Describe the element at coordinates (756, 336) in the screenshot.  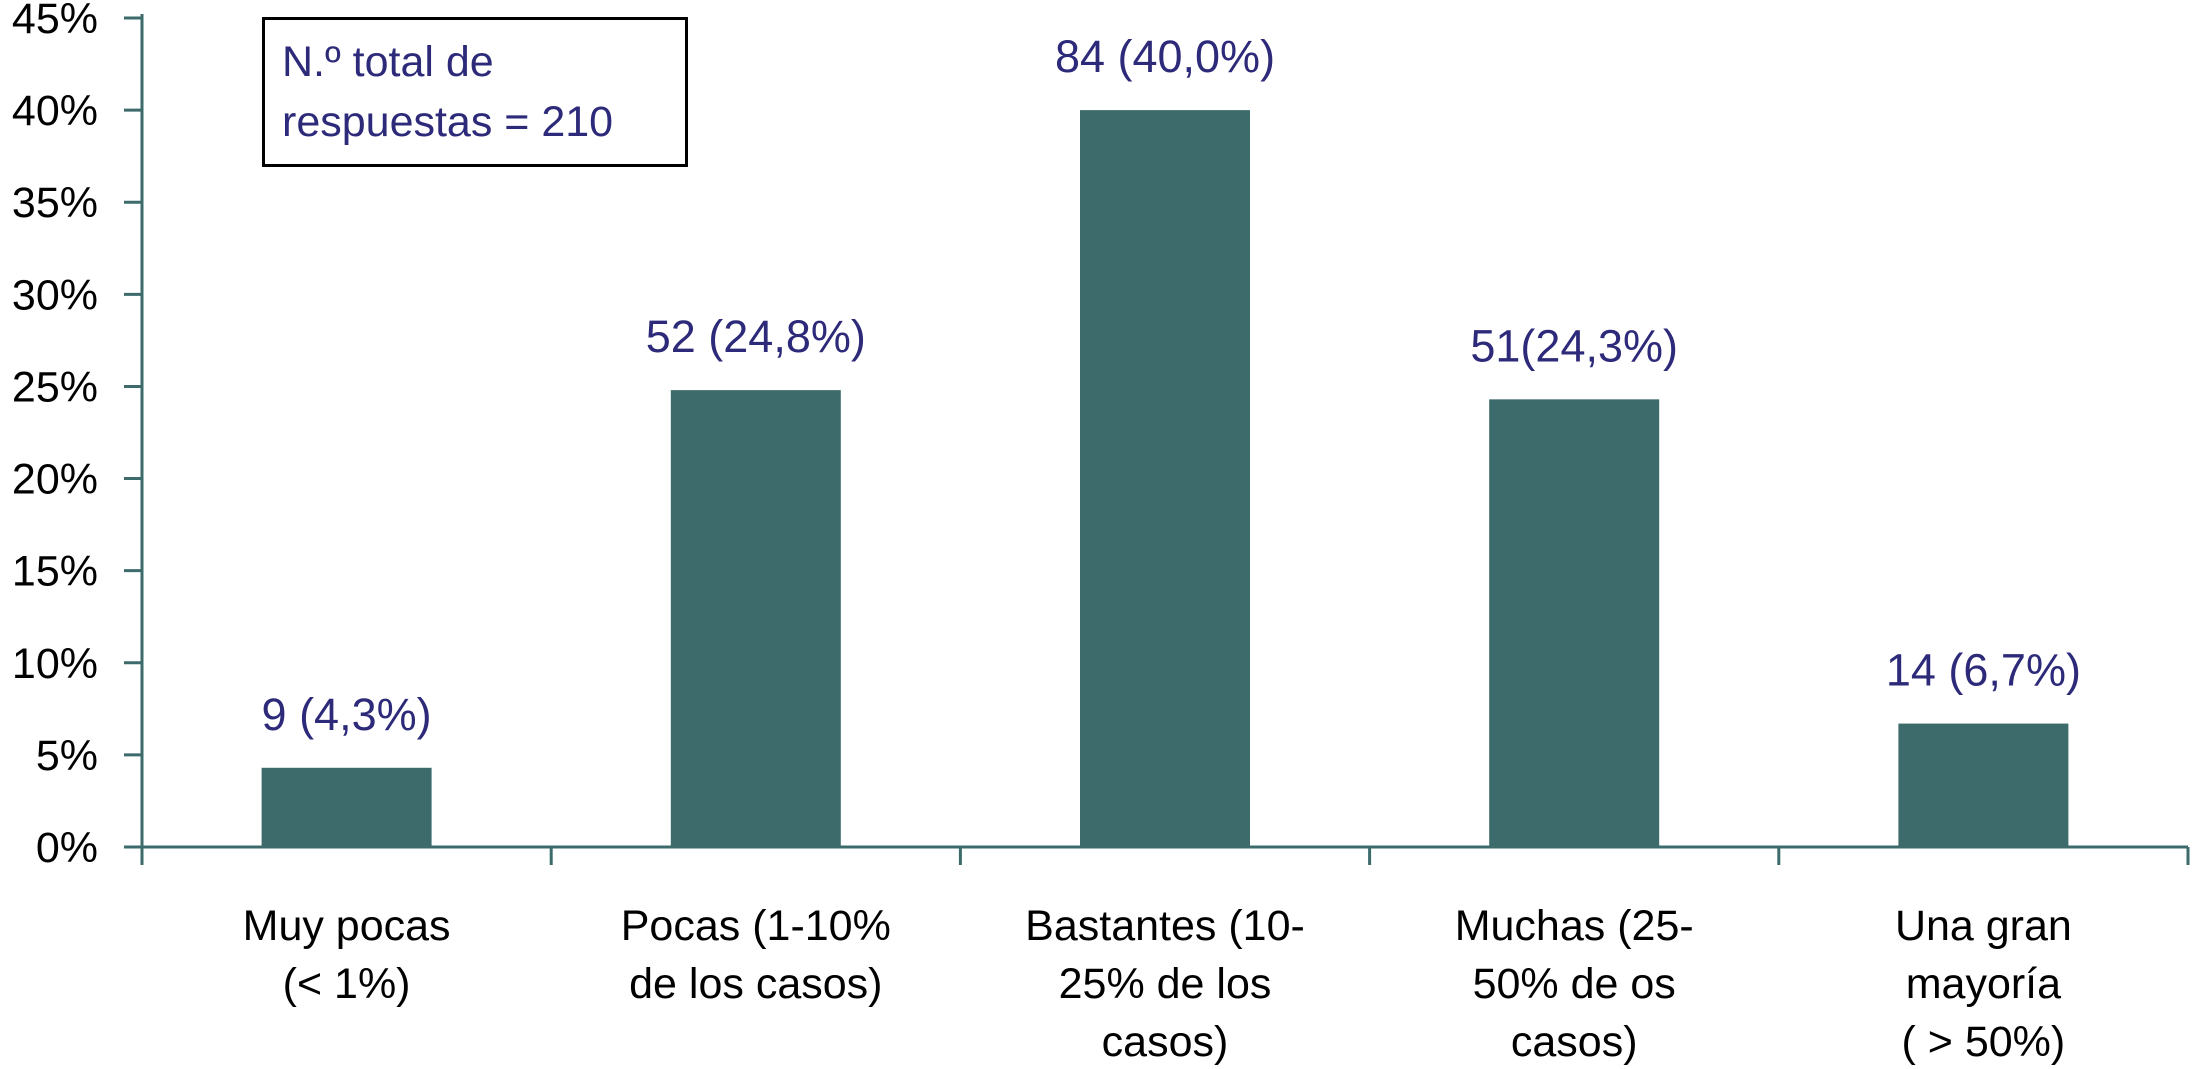
I see `data-label: 52 (24,8%)` at that location.